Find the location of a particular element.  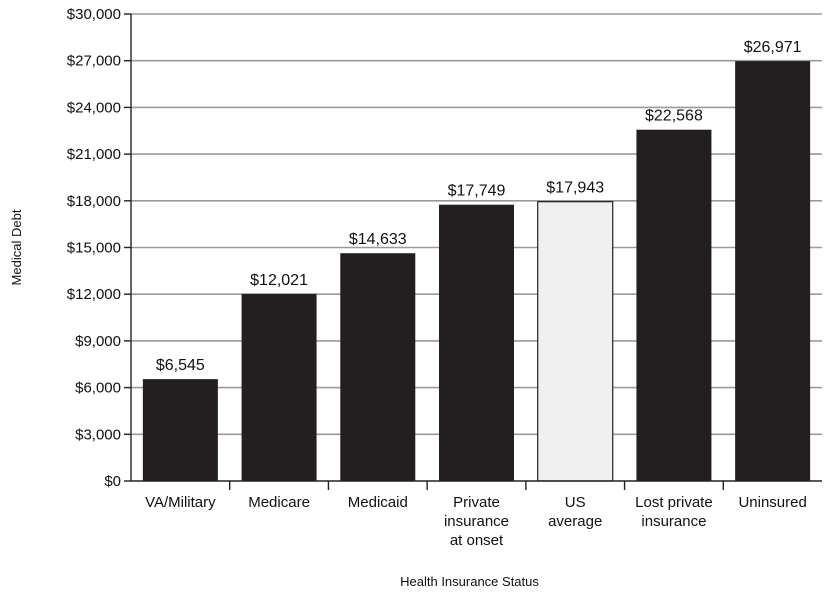

data-label: $17,943 is located at coordinates (575, 188).